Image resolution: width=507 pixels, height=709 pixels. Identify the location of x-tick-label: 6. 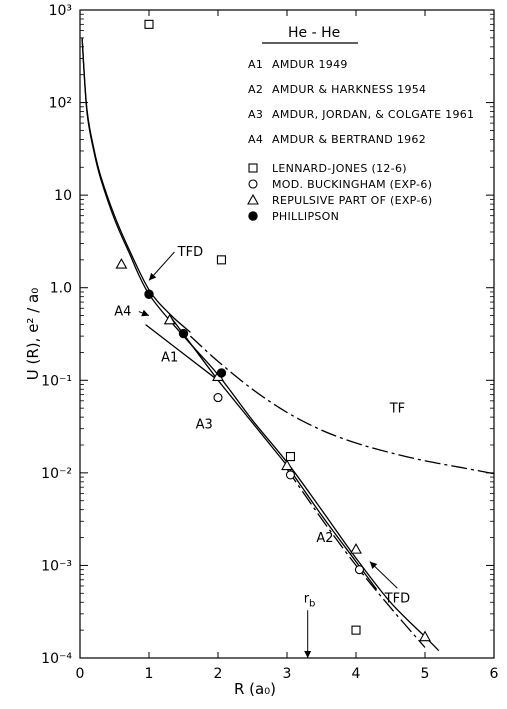
(494, 674).